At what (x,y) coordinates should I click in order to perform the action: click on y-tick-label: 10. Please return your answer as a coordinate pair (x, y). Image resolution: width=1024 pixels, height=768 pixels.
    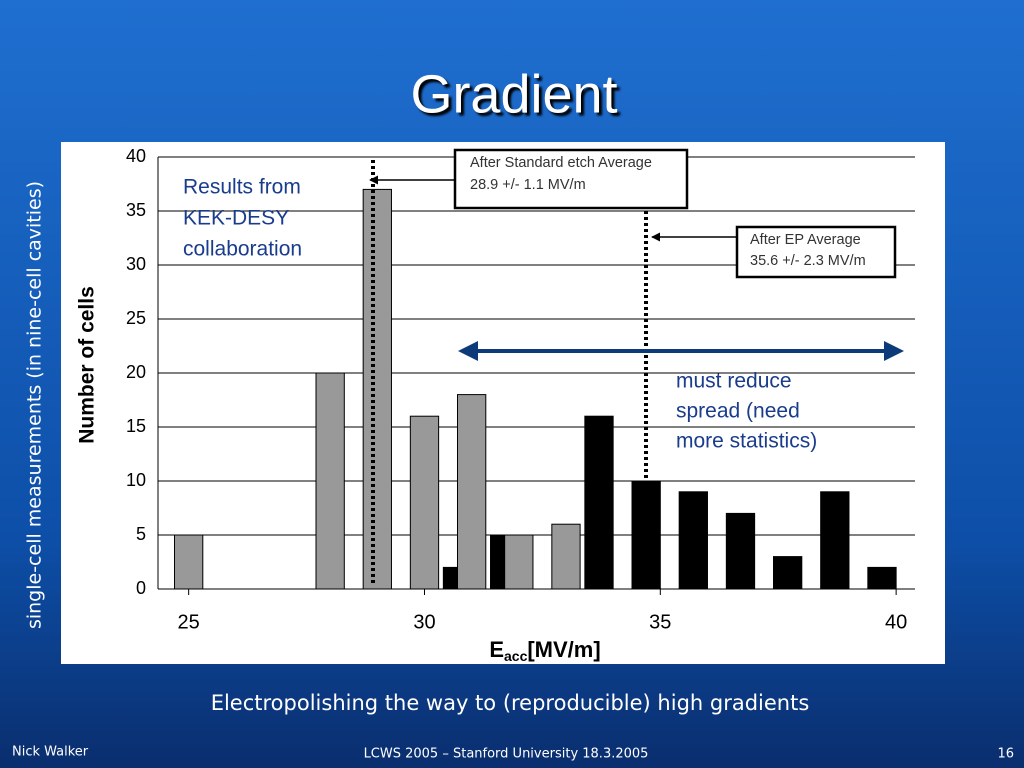
    Looking at the image, I should click on (136, 480).